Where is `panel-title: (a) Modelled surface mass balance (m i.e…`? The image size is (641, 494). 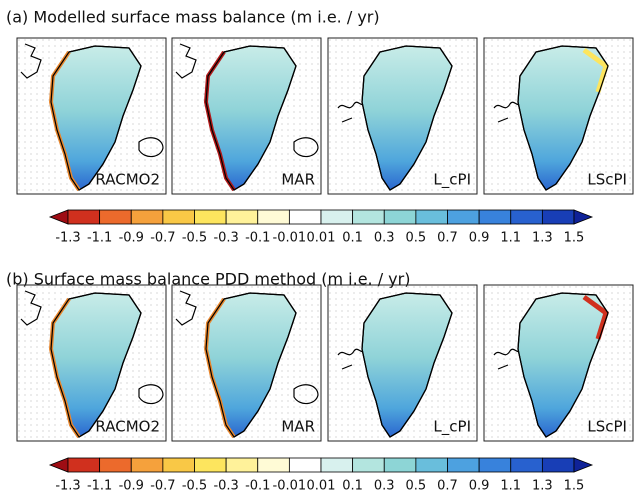
panel-title: (a) Modelled surface mass balance (m i.e… is located at coordinates (193, 17).